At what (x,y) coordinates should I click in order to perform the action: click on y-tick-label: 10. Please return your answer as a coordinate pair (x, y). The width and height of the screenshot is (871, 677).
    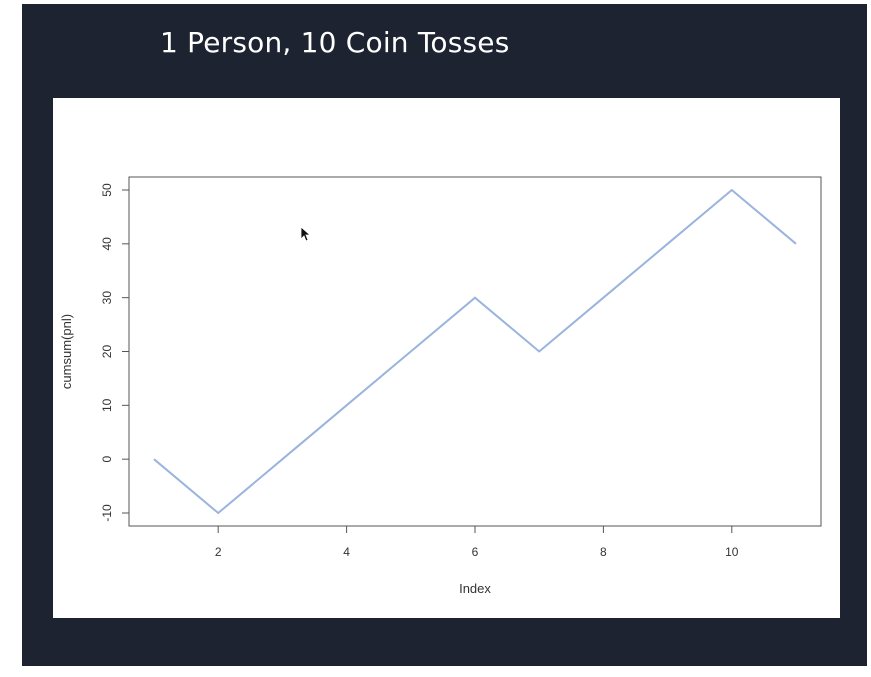
    Looking at the image, I should click on (107, 405).